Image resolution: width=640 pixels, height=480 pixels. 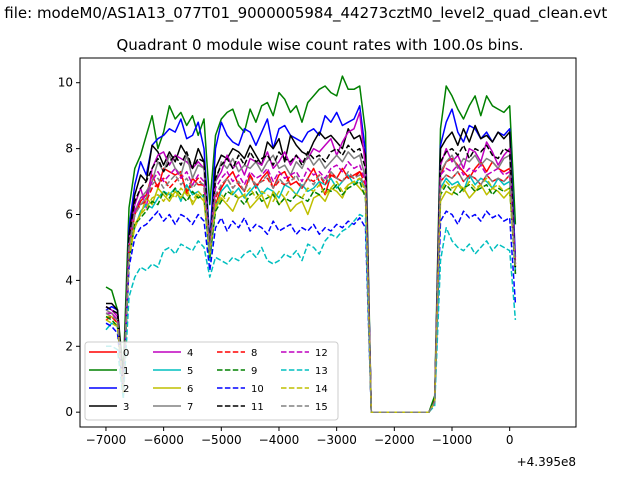 I want to click on legend-label-11: 11, so click(x=257, y=407).